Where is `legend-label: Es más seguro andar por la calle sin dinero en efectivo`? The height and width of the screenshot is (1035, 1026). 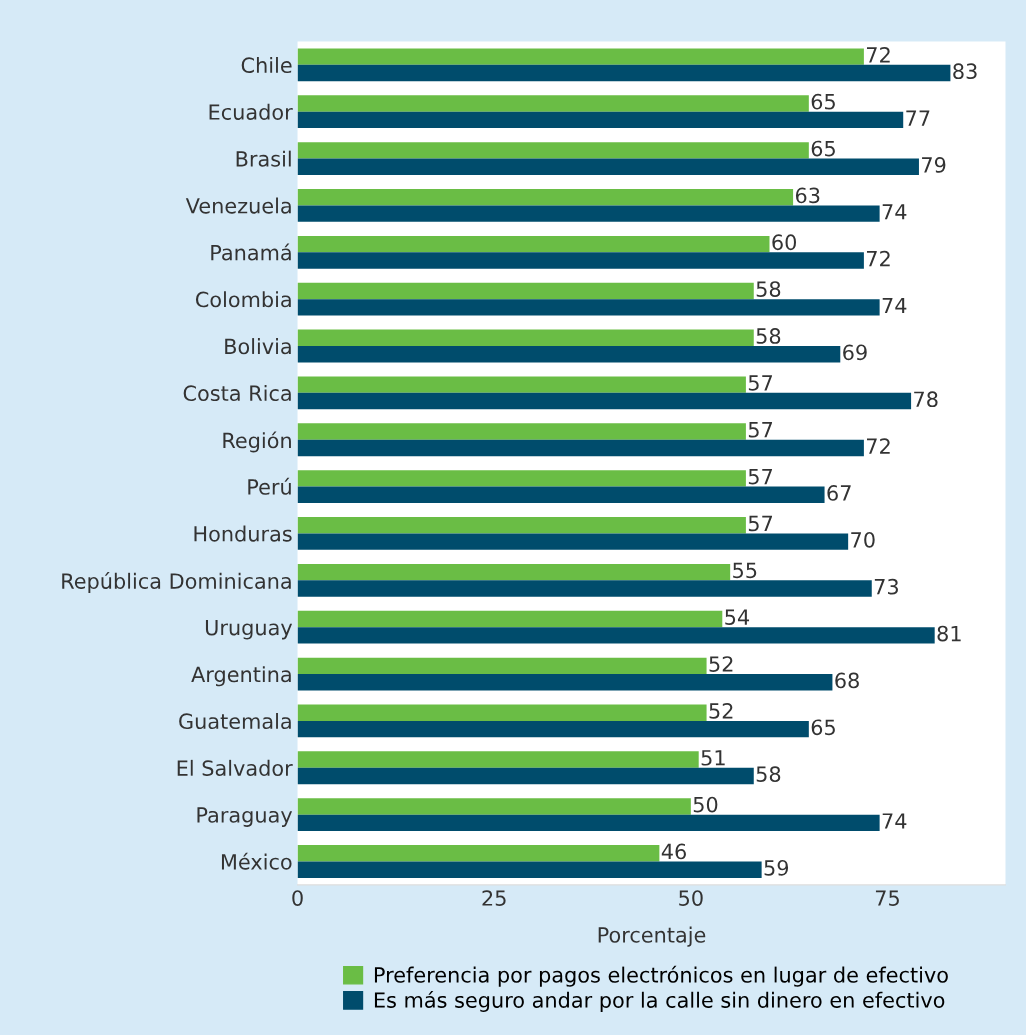 legend-label: Es más seguro andar por la calle sin dinero en efectivo is located at coordinates (659, 1001).